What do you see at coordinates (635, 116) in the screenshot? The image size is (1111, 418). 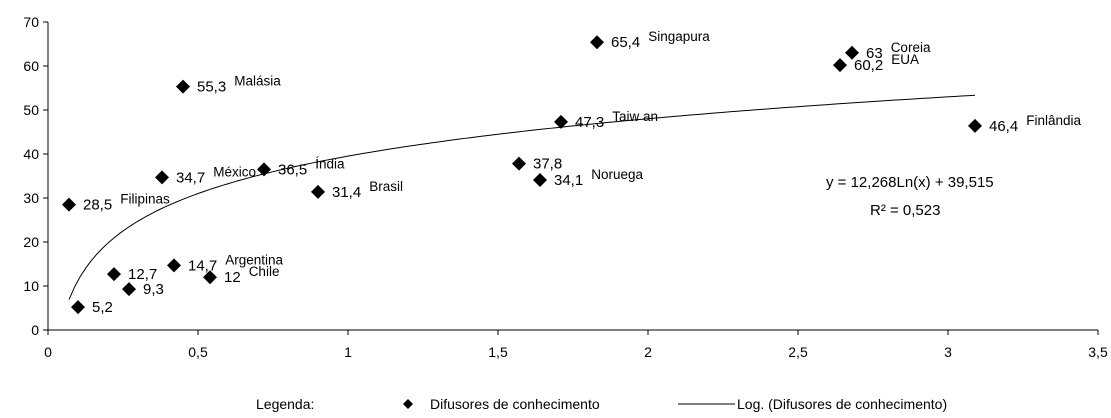 I see `data-name-label: Taiw an` at bounding box center [635, 116].